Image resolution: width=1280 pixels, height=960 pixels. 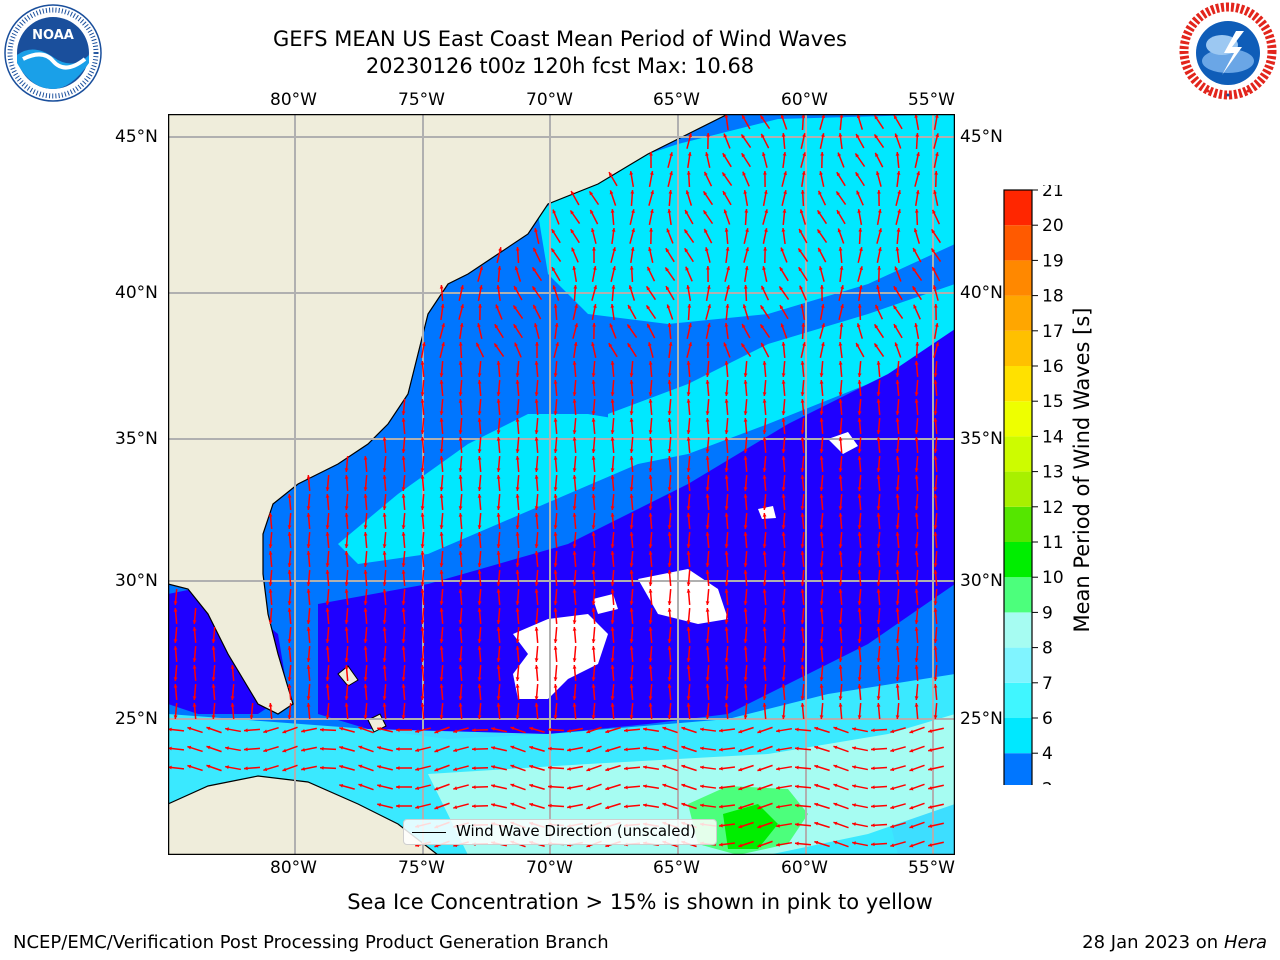 I want to click on lon-label-top: 75°W, so click(x=421, y=100).